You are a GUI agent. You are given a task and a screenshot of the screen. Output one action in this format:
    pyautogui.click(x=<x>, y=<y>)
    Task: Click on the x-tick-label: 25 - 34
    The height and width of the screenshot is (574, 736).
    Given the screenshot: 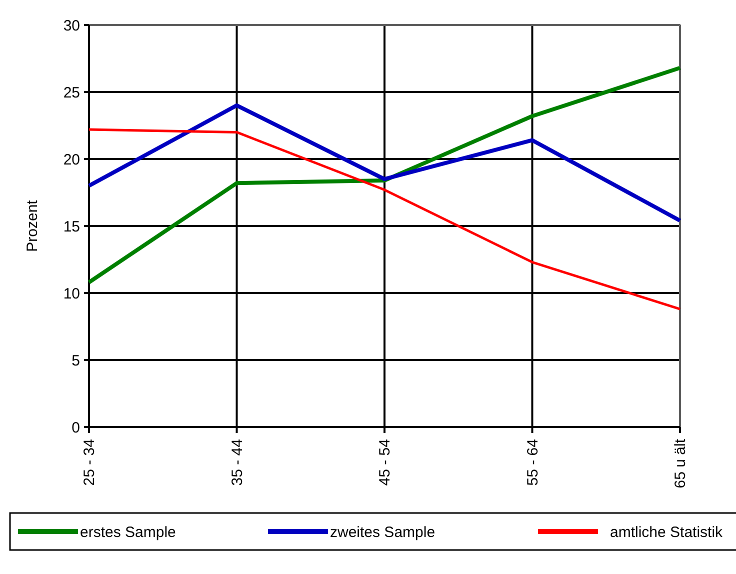 What is the action you would take?
    pyautogui.click(x=89, y=462)
    